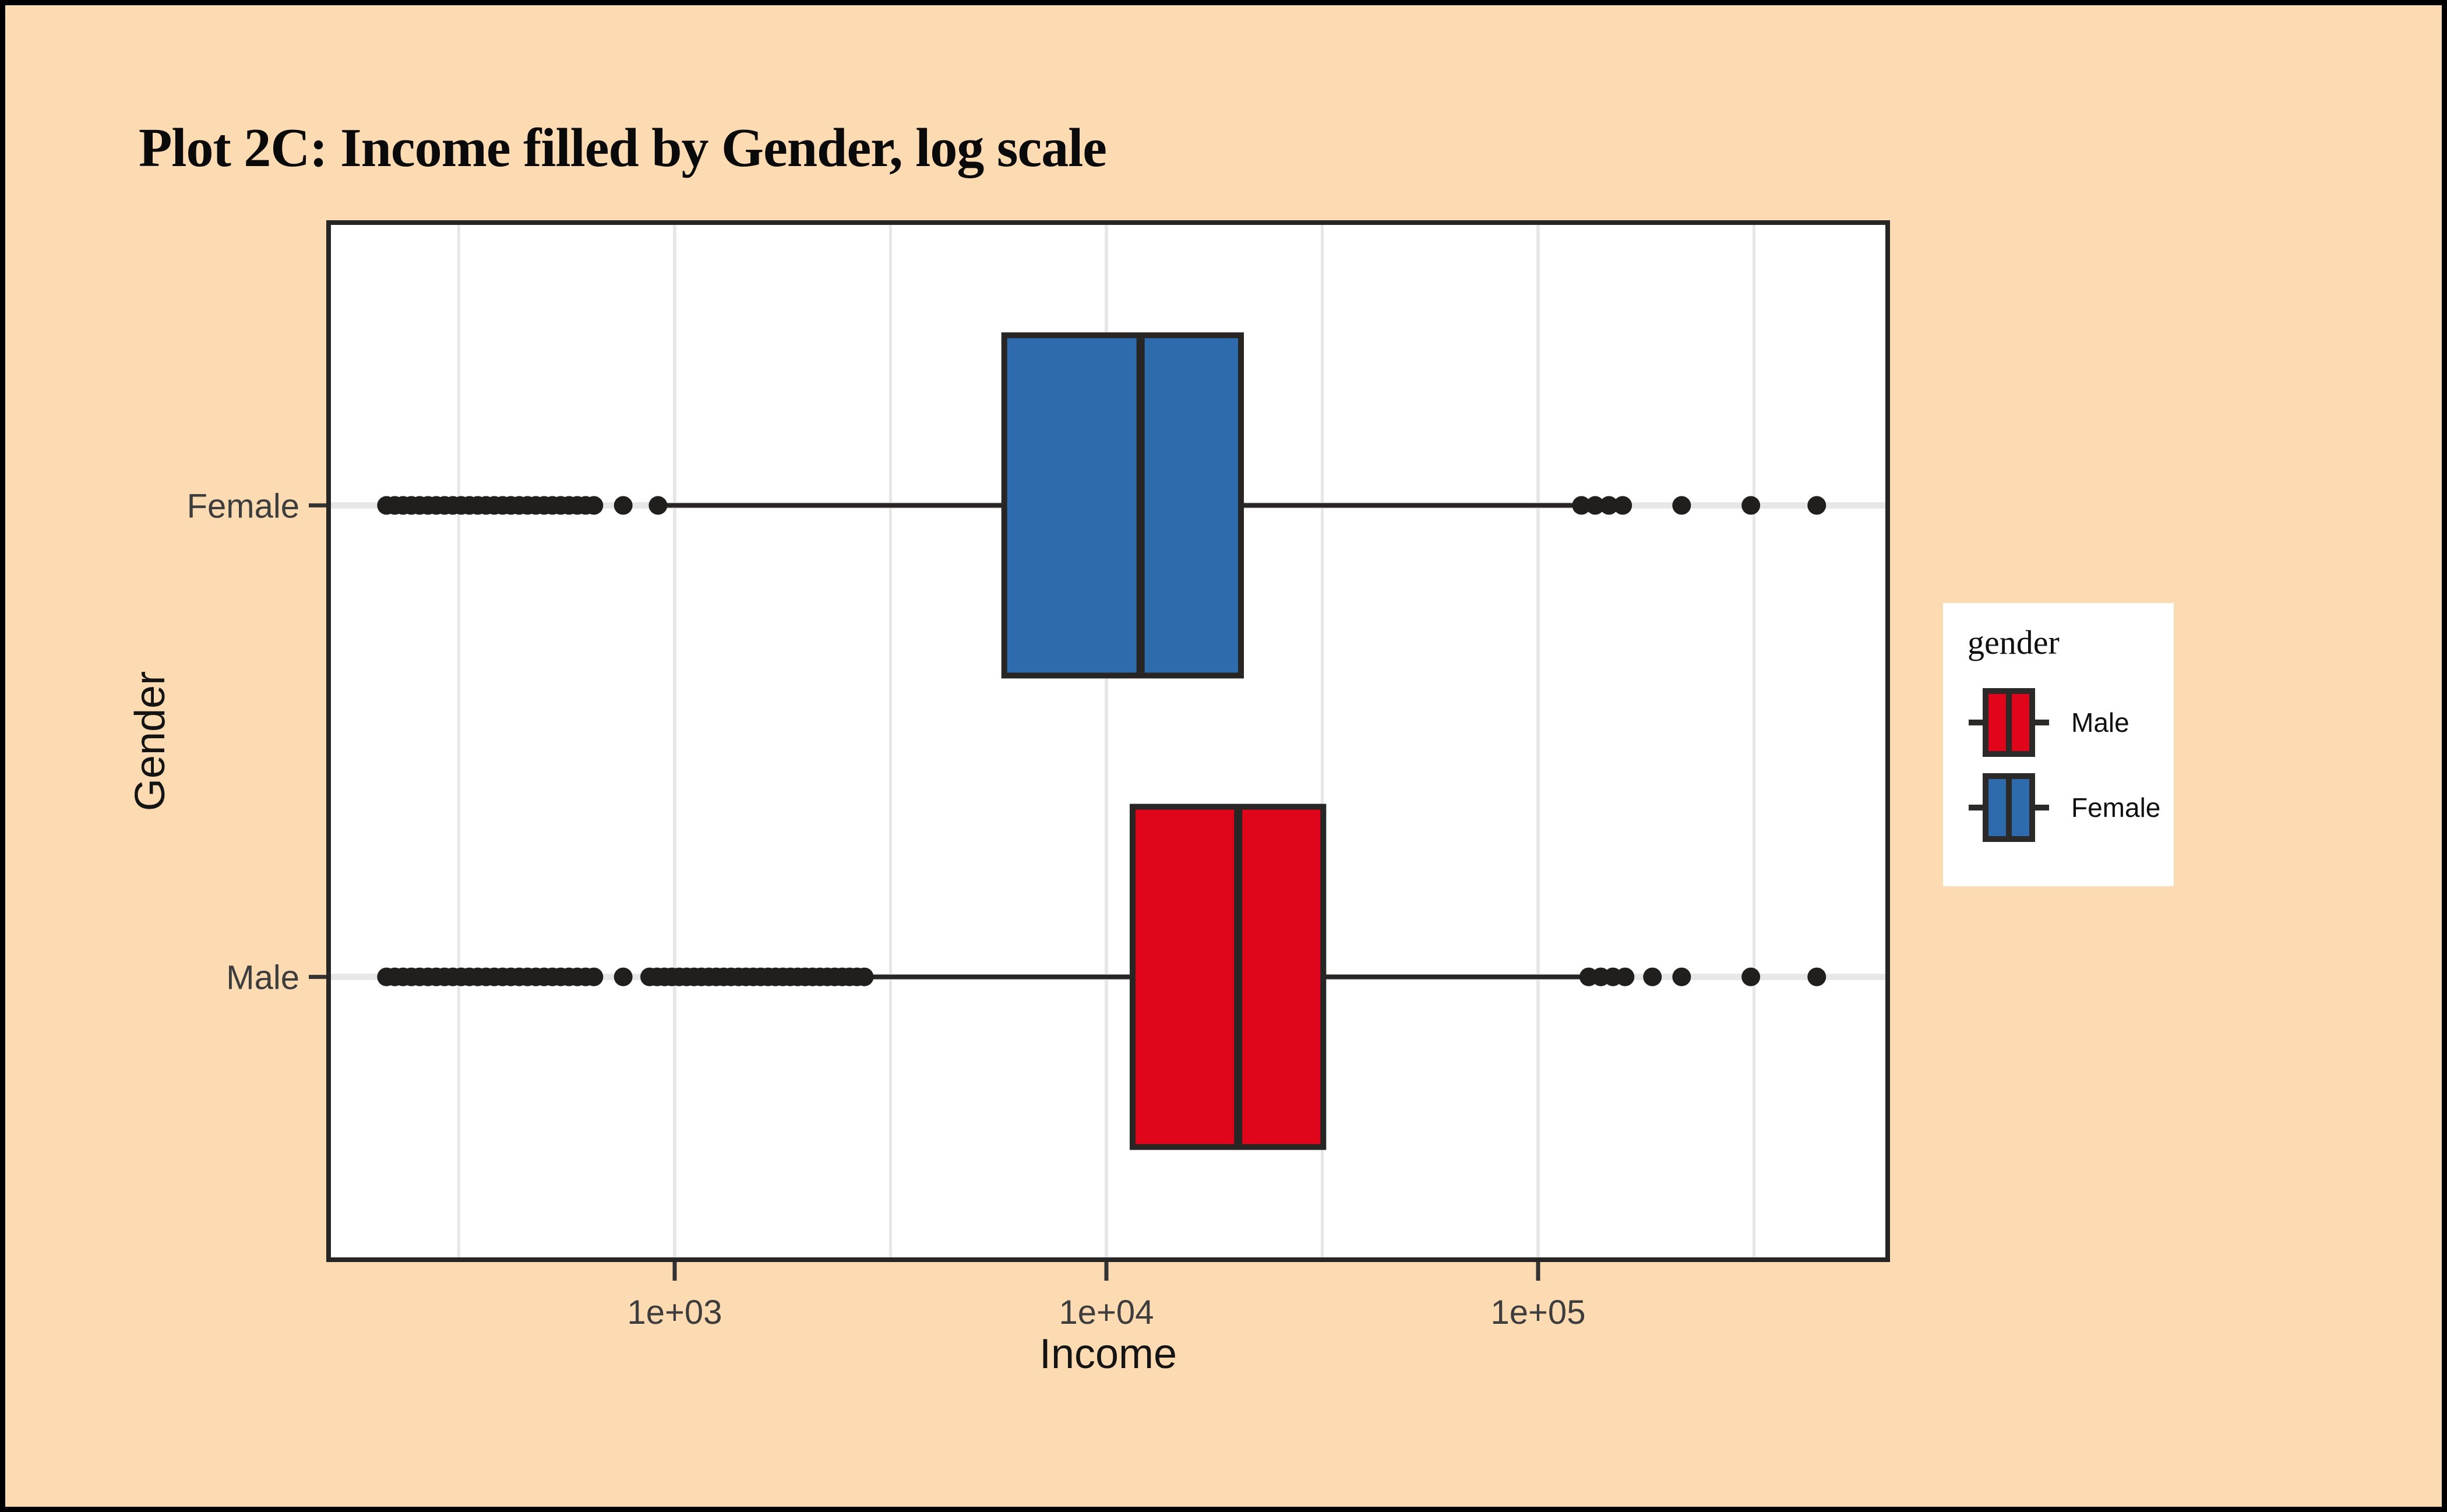 This screenshot has height=1512, width=2447. What do you see at coordinates (2100, 722) in the screenshot?
I see `legend-label-male: Male` at bounding box center [2100, 722].